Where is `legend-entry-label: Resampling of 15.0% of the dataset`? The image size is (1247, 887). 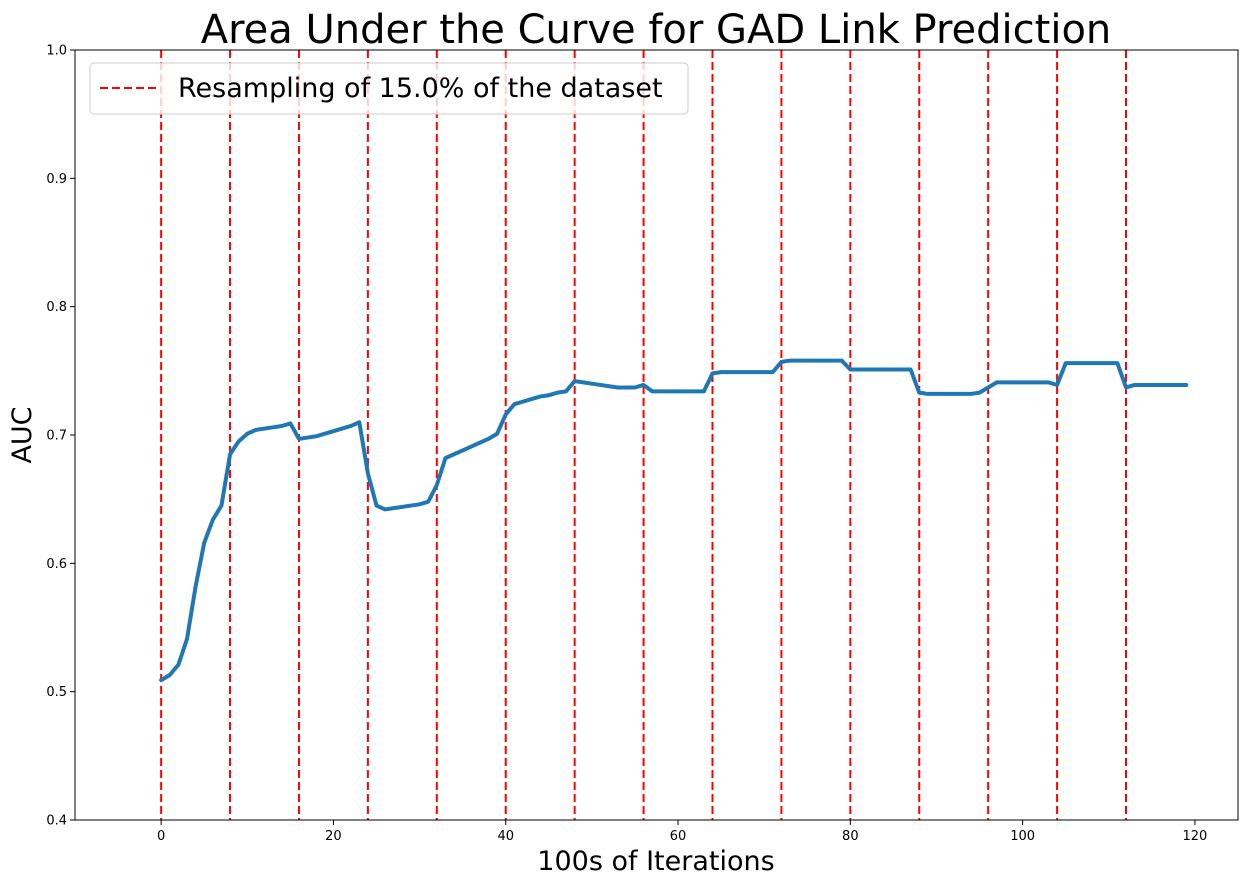
legend-entry-label: Resampling of 15.0% of the dataset is located at coordinates (420, 88).